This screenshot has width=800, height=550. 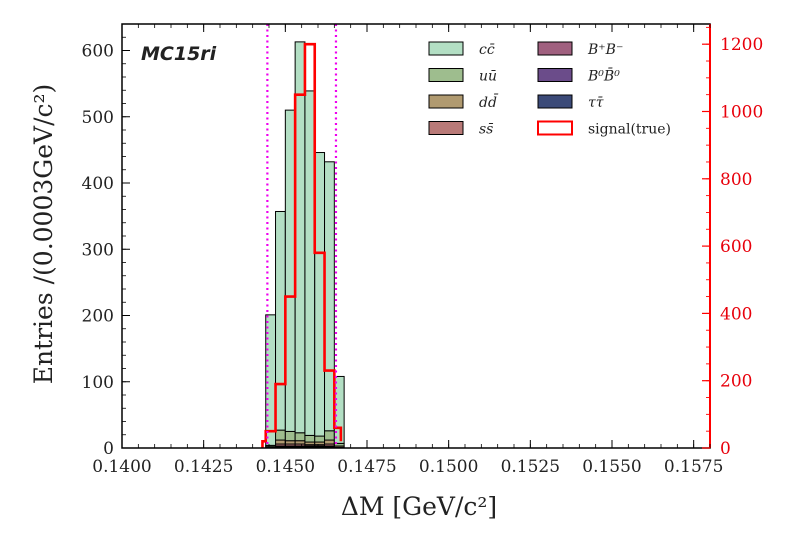 What do you see at coordinates (98, 383) in the screenshot?
I see `y-left-tick-label: 100` at bounding box center [98, 383].